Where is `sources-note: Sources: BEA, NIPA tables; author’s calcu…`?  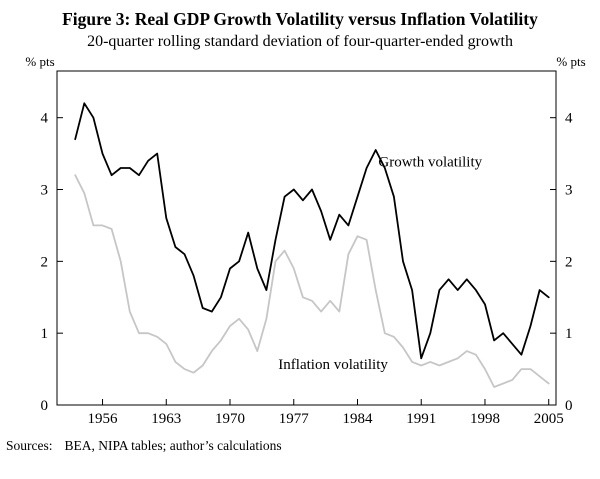
sources-note: Sources: BEA, NIPA tables; author’s calcu… is located at coordinates (303, 446).